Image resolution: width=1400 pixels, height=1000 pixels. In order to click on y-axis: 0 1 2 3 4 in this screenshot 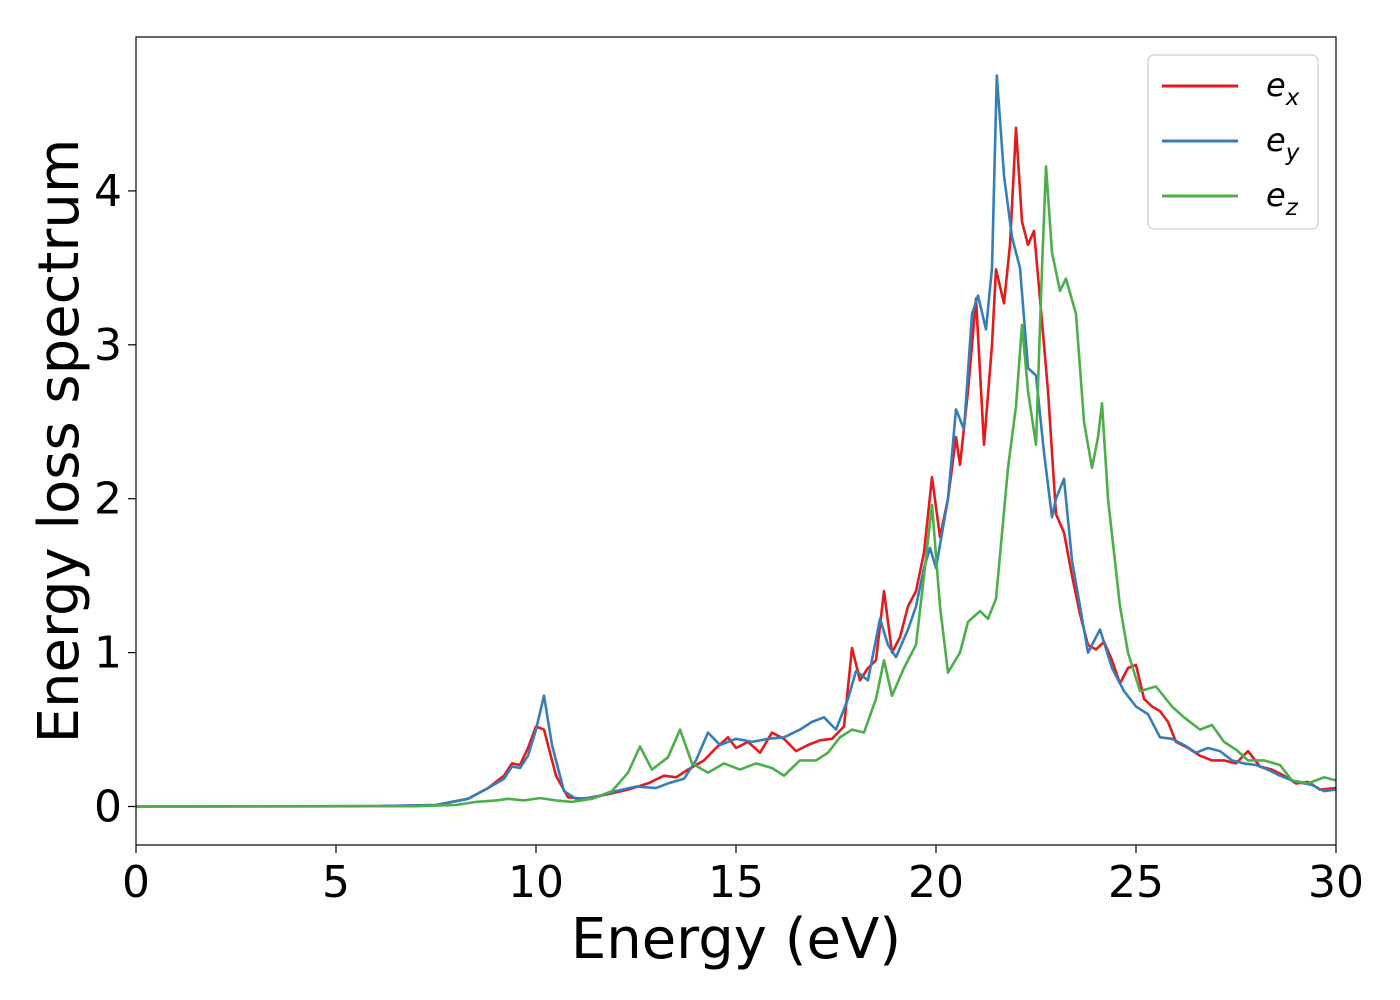, I will do `click(115, 499)`.